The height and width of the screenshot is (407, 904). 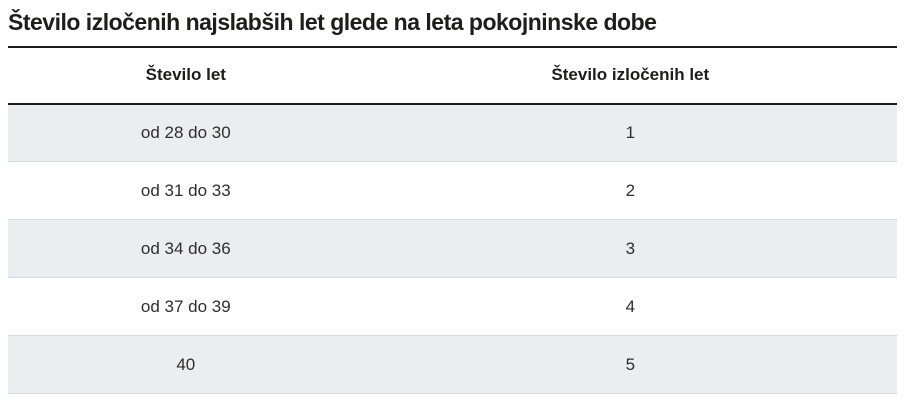 I want to click on table-header: Število let Število izločenih let, so click(x=452, y=76).